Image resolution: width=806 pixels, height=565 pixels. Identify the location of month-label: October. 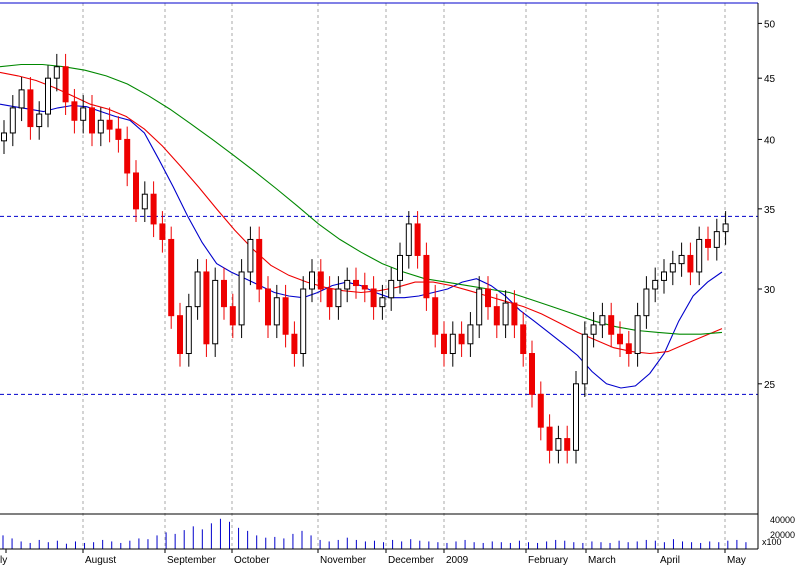
(252, 560).